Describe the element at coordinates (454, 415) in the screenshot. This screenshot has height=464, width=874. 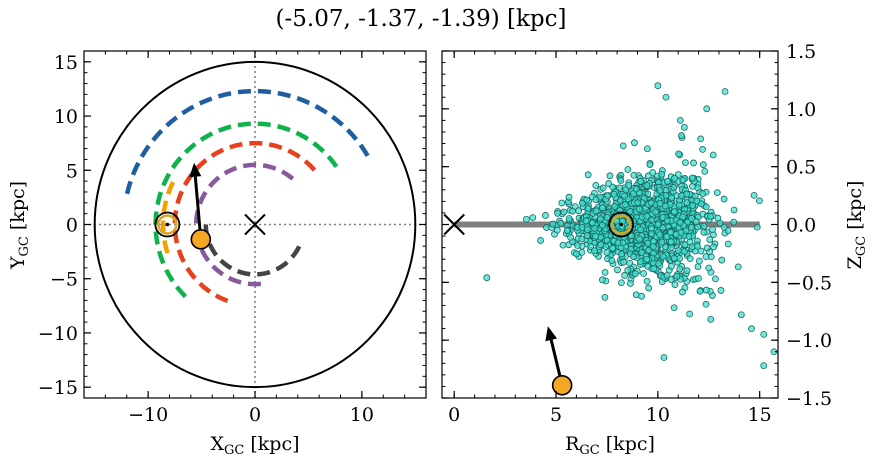
I see `right-xtick-label: 0` at that location.